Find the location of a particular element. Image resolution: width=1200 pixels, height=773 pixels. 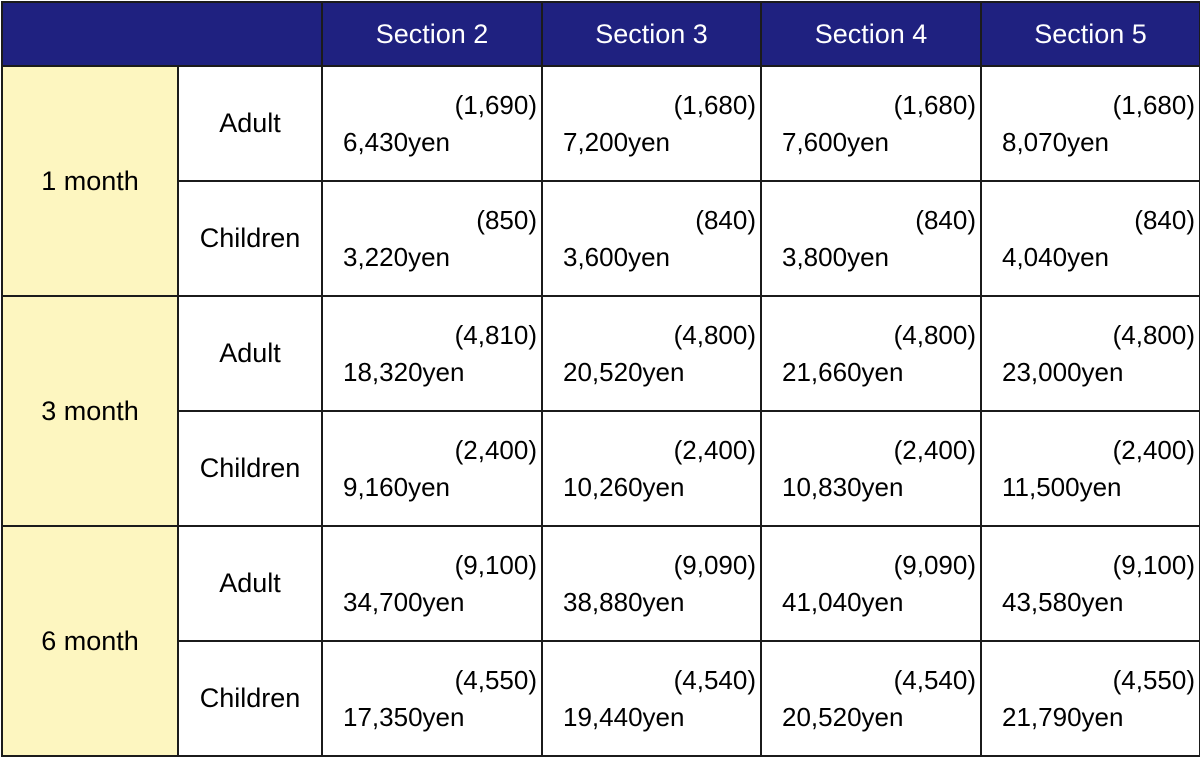

fare-price: 19,440yen is located at coordinates (624, 716).